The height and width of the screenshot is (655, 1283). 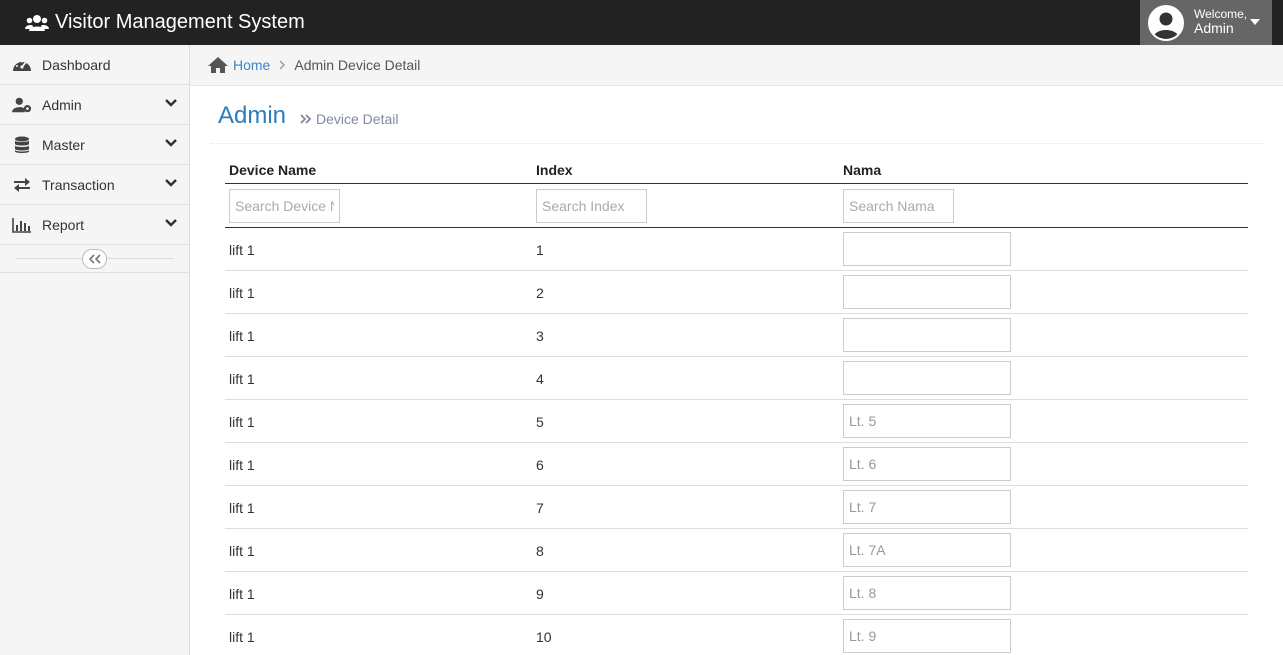 What do you see at coordinates (22, 225) in the screenshot?
I see `bar-chart-icon` at bounding box center [22, 225].